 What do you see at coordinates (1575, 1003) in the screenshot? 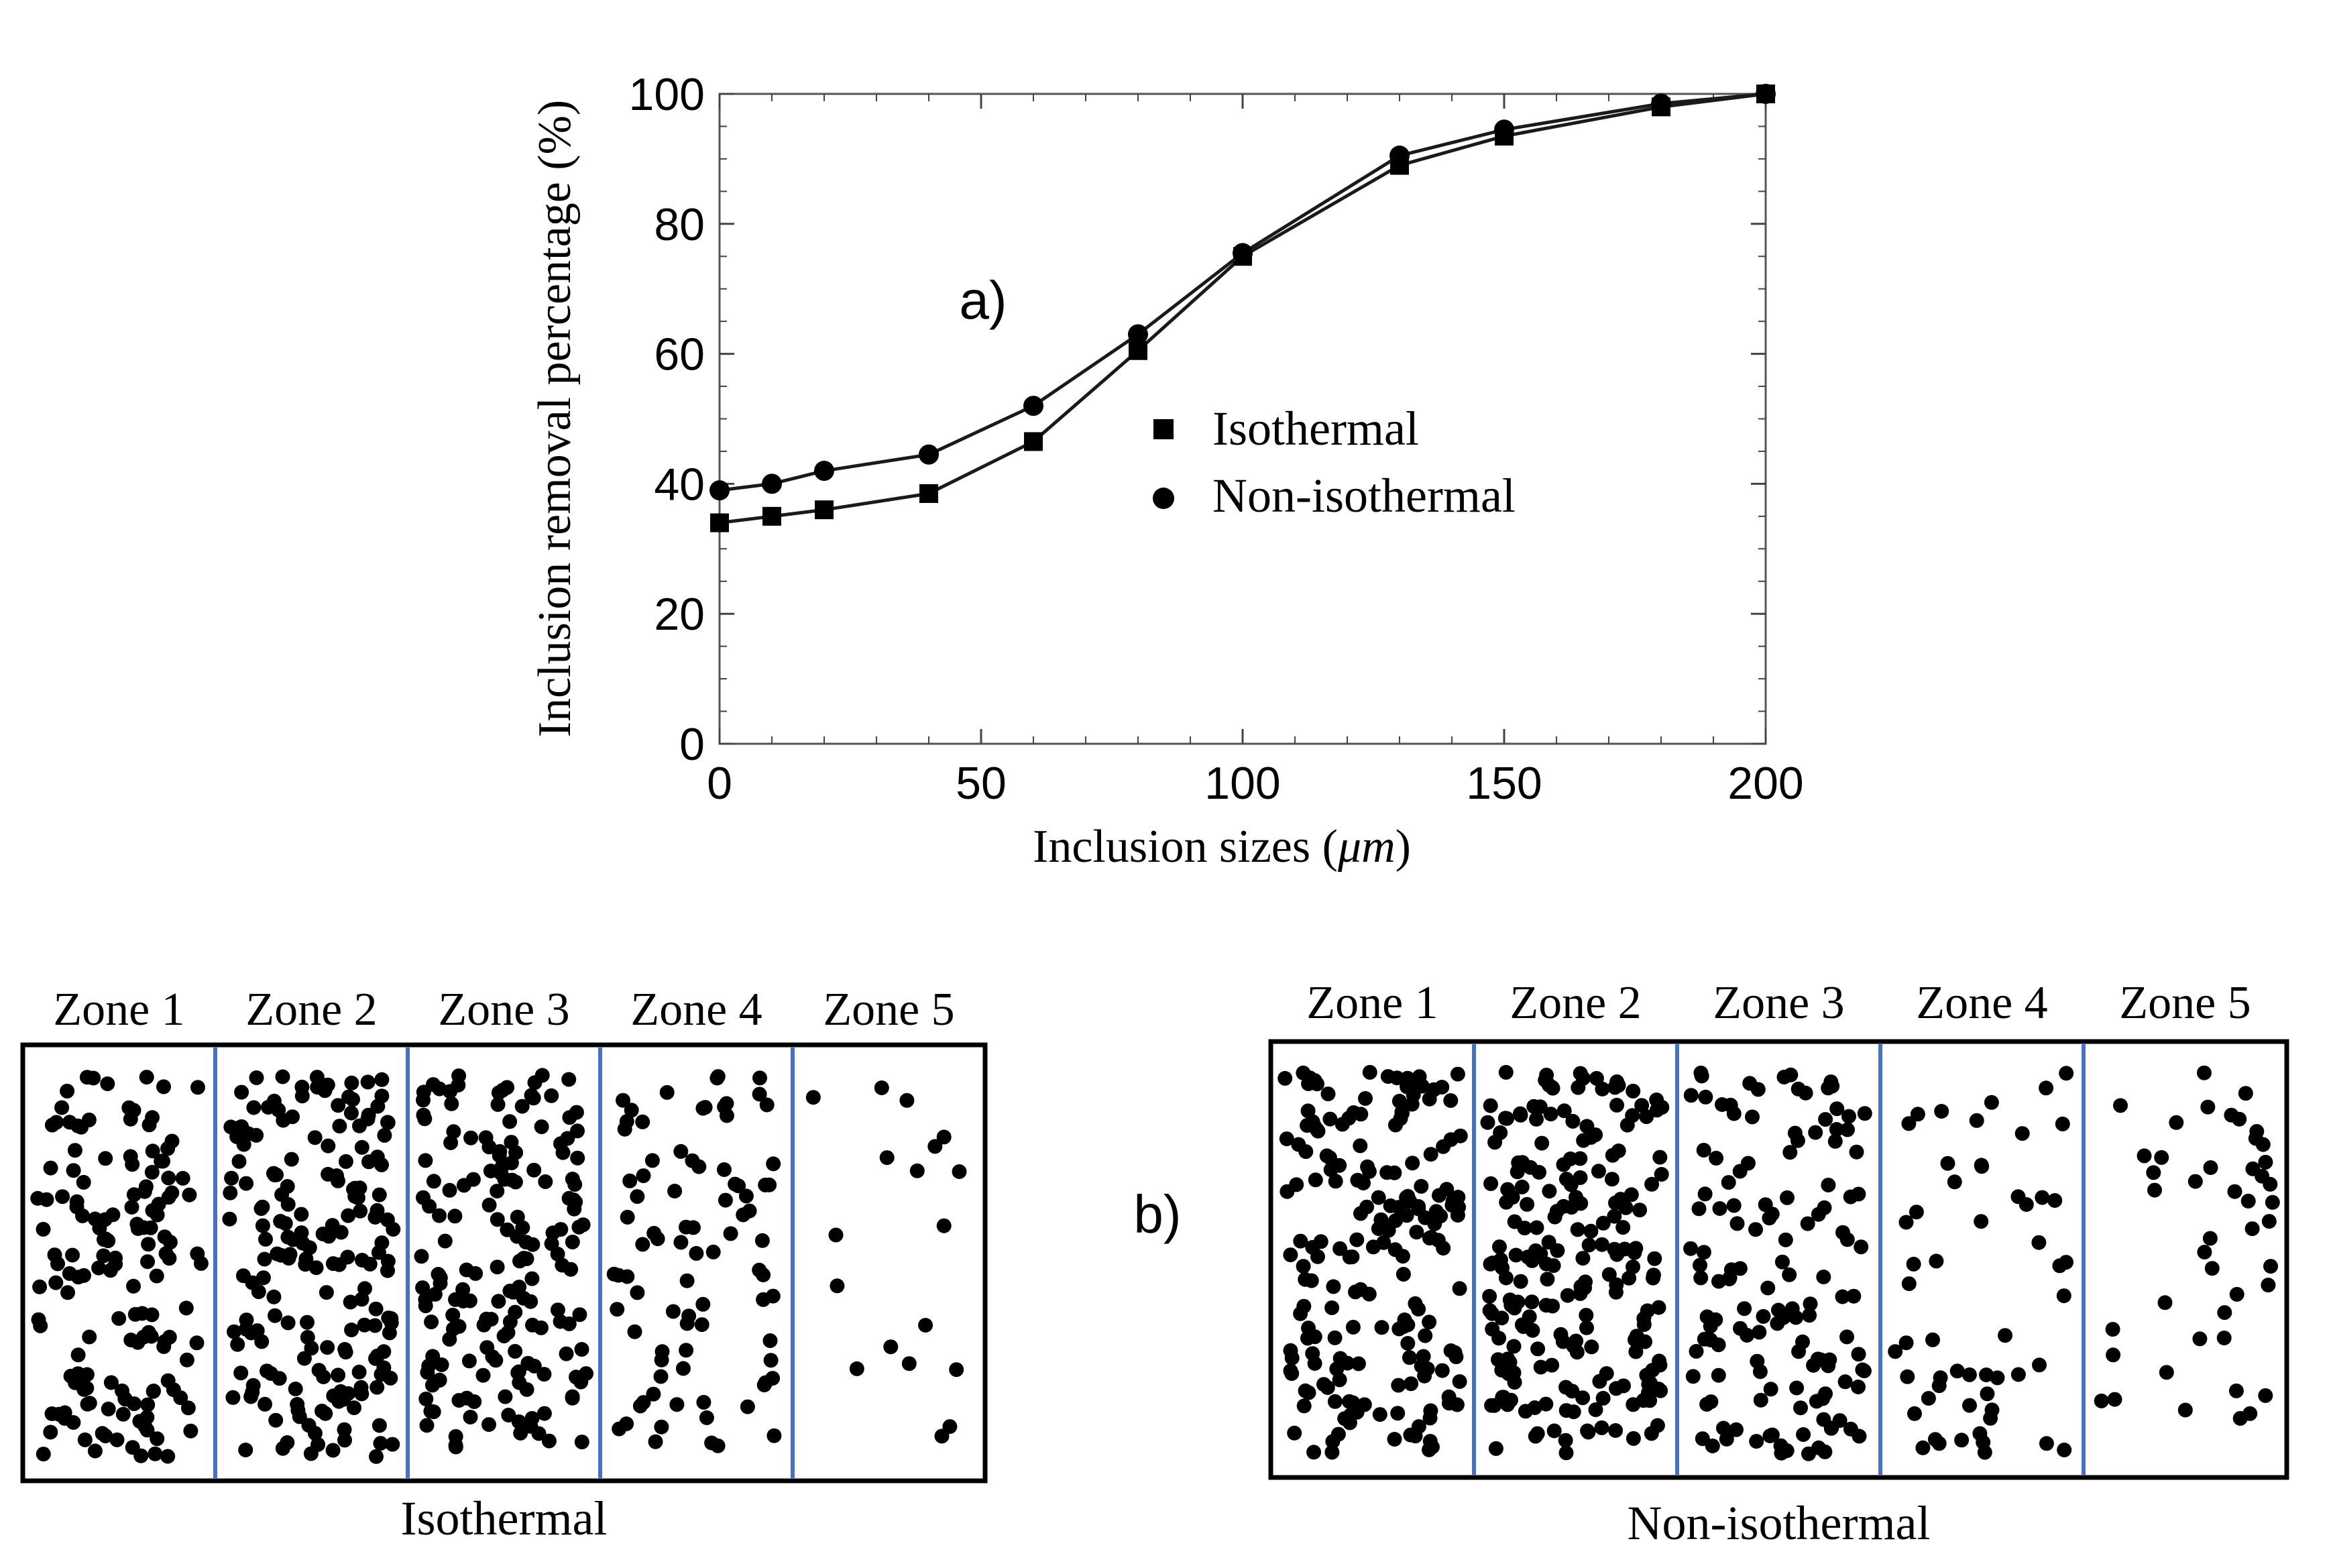
I see `zone-label-2: Zone 2` at bounding box center [1575, 1003].